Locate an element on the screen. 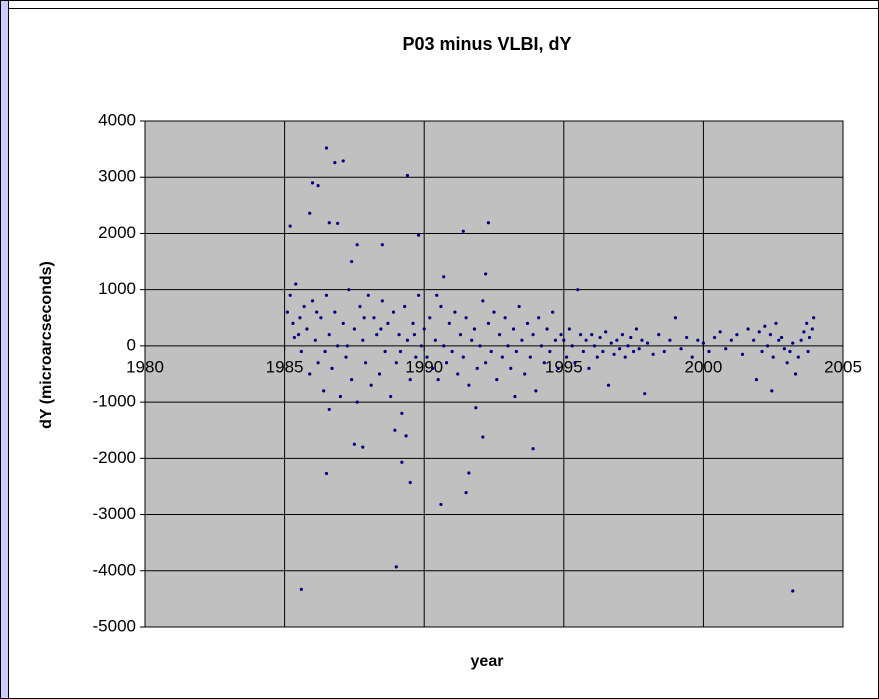 The height and width of the screenshot is (699, 879). y-tick-label: -5000 is located at coordinates (114, 625).